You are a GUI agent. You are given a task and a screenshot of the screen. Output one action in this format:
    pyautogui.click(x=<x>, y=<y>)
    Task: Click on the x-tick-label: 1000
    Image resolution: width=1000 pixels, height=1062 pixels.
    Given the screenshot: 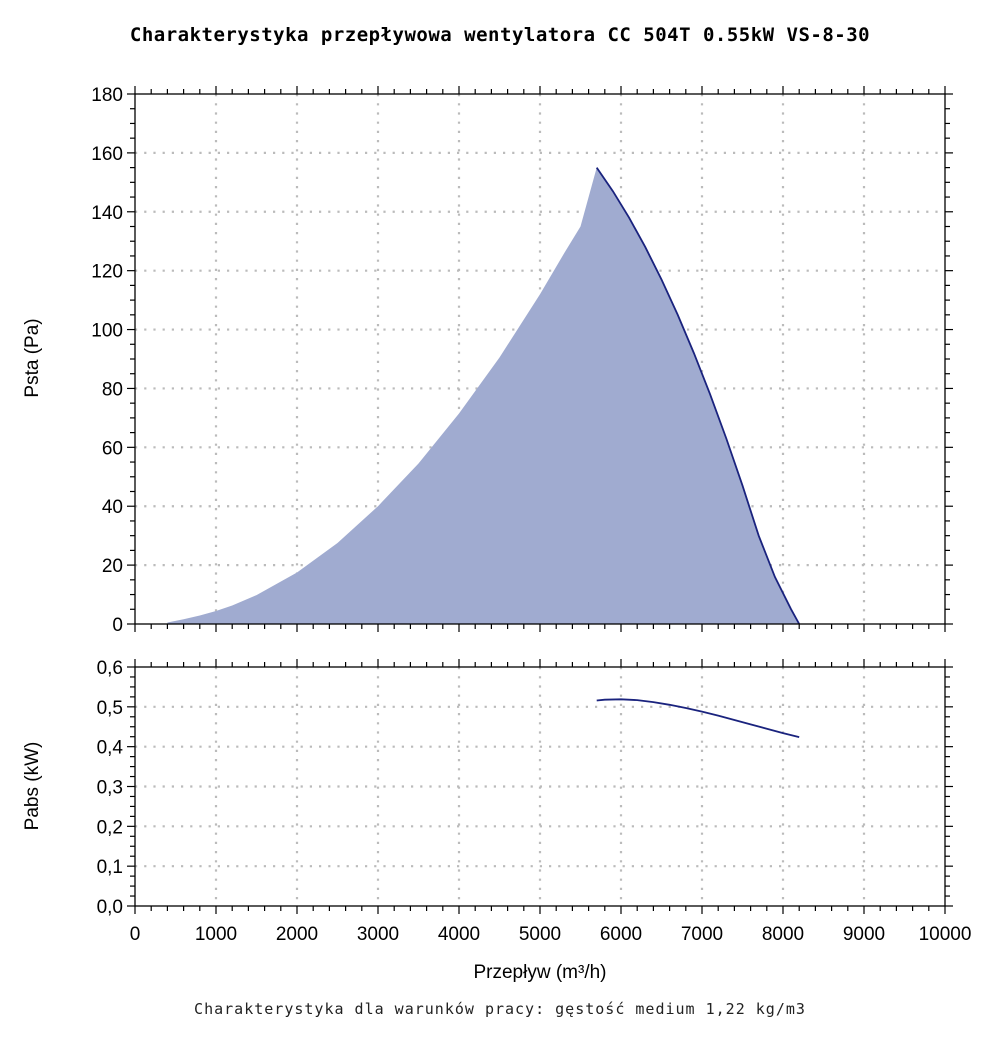 What is the action you would take?
    pyautogui.click(x=216, y=934)
    